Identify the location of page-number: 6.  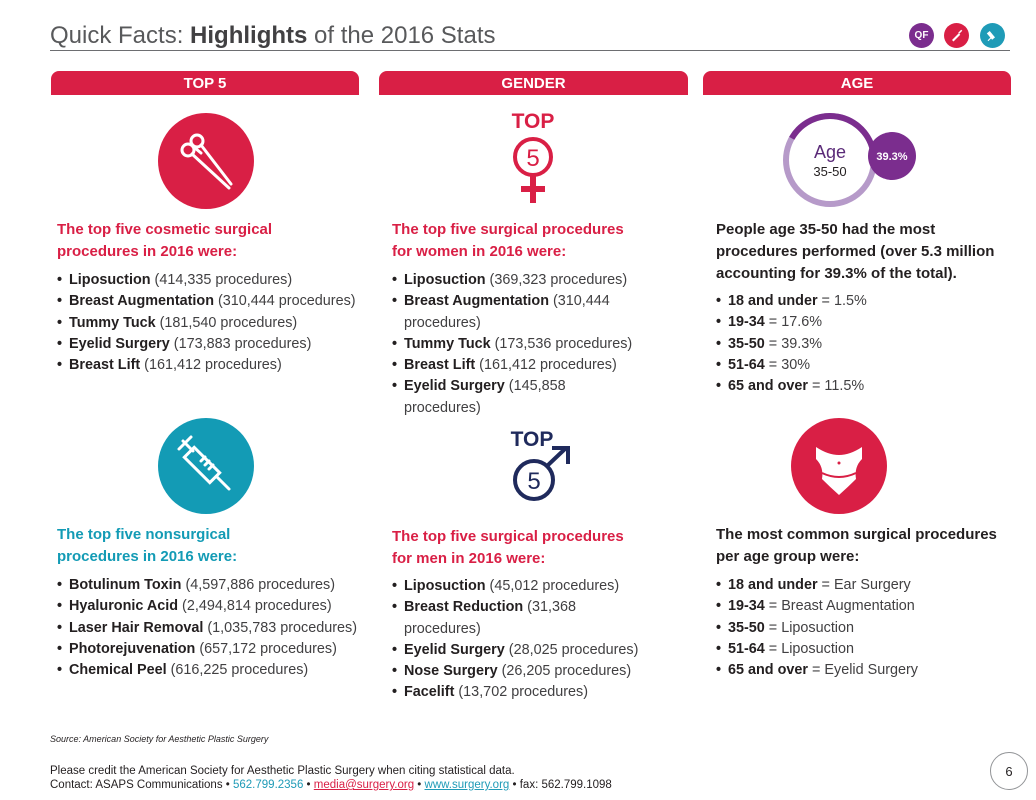
(1009, 771).